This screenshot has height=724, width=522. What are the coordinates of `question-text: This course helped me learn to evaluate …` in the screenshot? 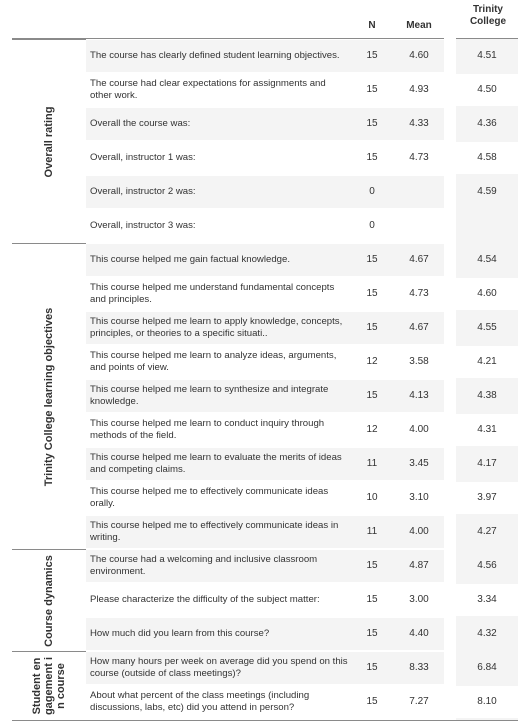 It's located at (216, 463).